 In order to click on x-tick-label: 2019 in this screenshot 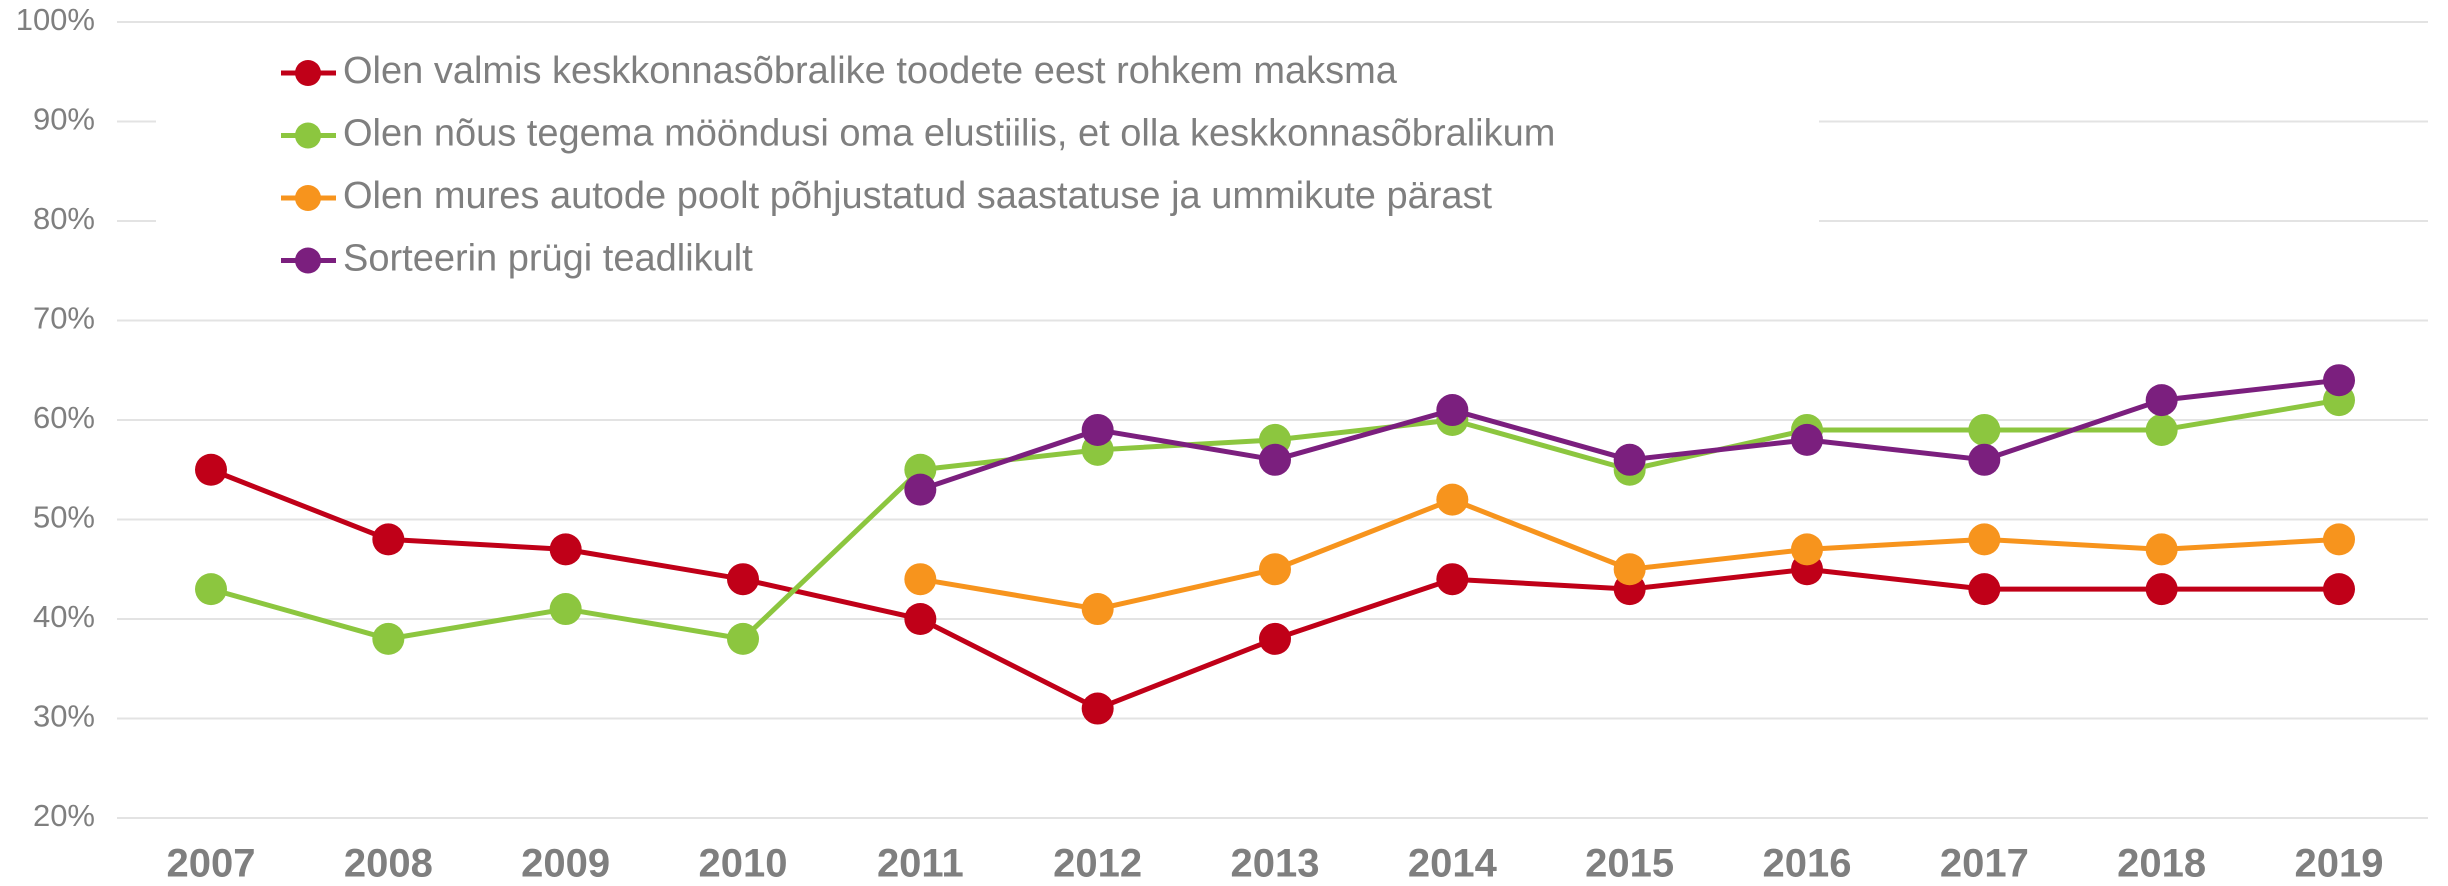, I will do `click(2339, 864)`.